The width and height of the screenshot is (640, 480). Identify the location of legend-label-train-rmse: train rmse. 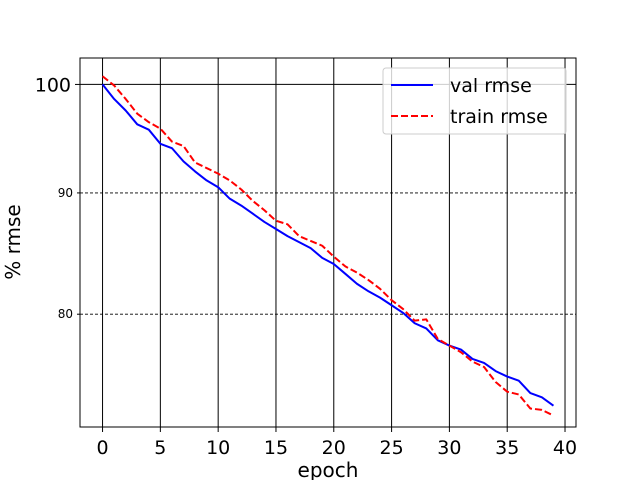
(499, 117).